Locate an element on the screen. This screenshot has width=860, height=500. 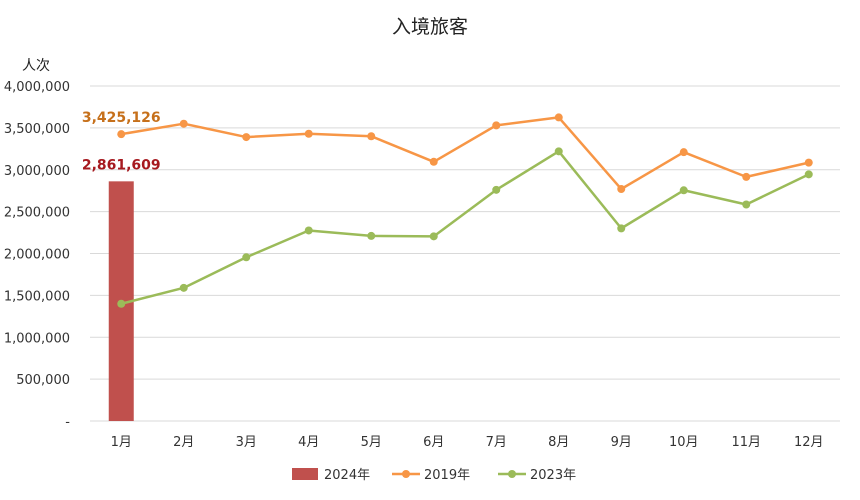
data-label: 3,425,126 is located at coordinates (121, 118).